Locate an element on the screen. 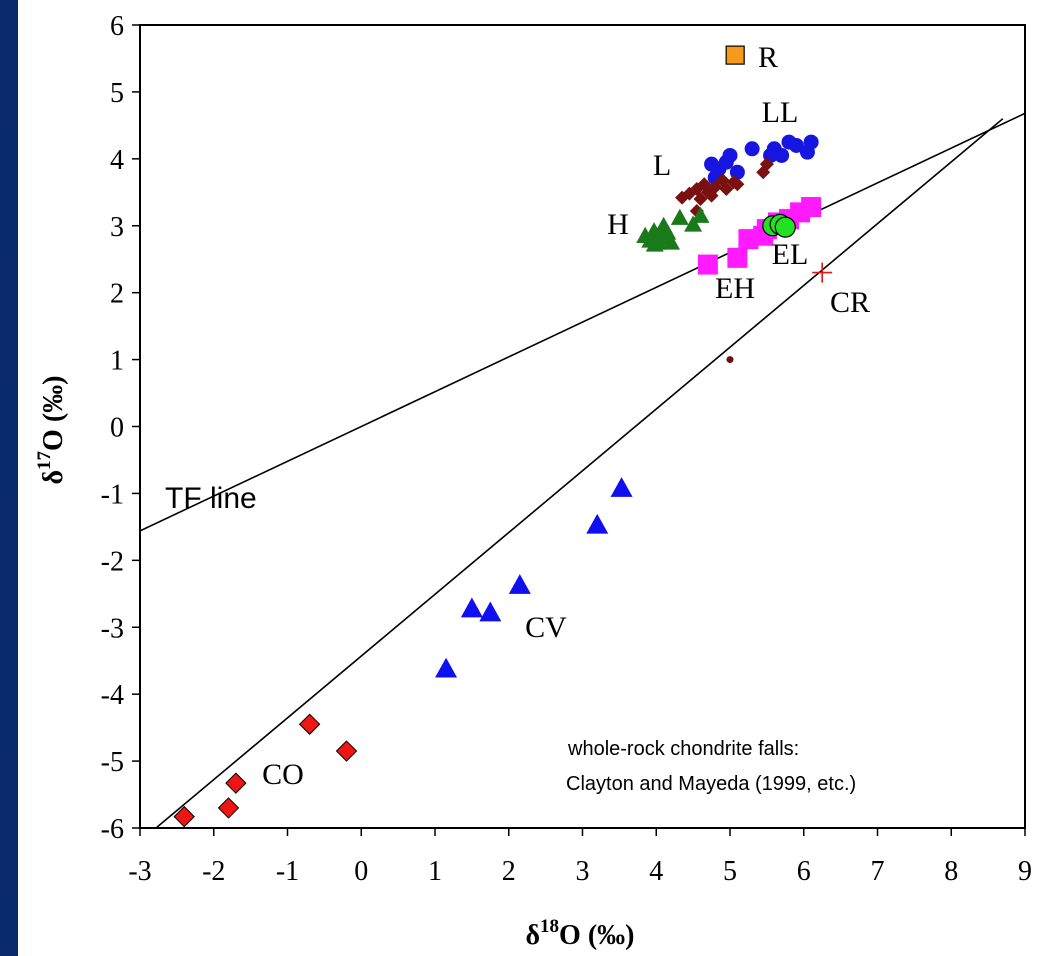  series-label-el: EL is located at coordinates (790, 254).